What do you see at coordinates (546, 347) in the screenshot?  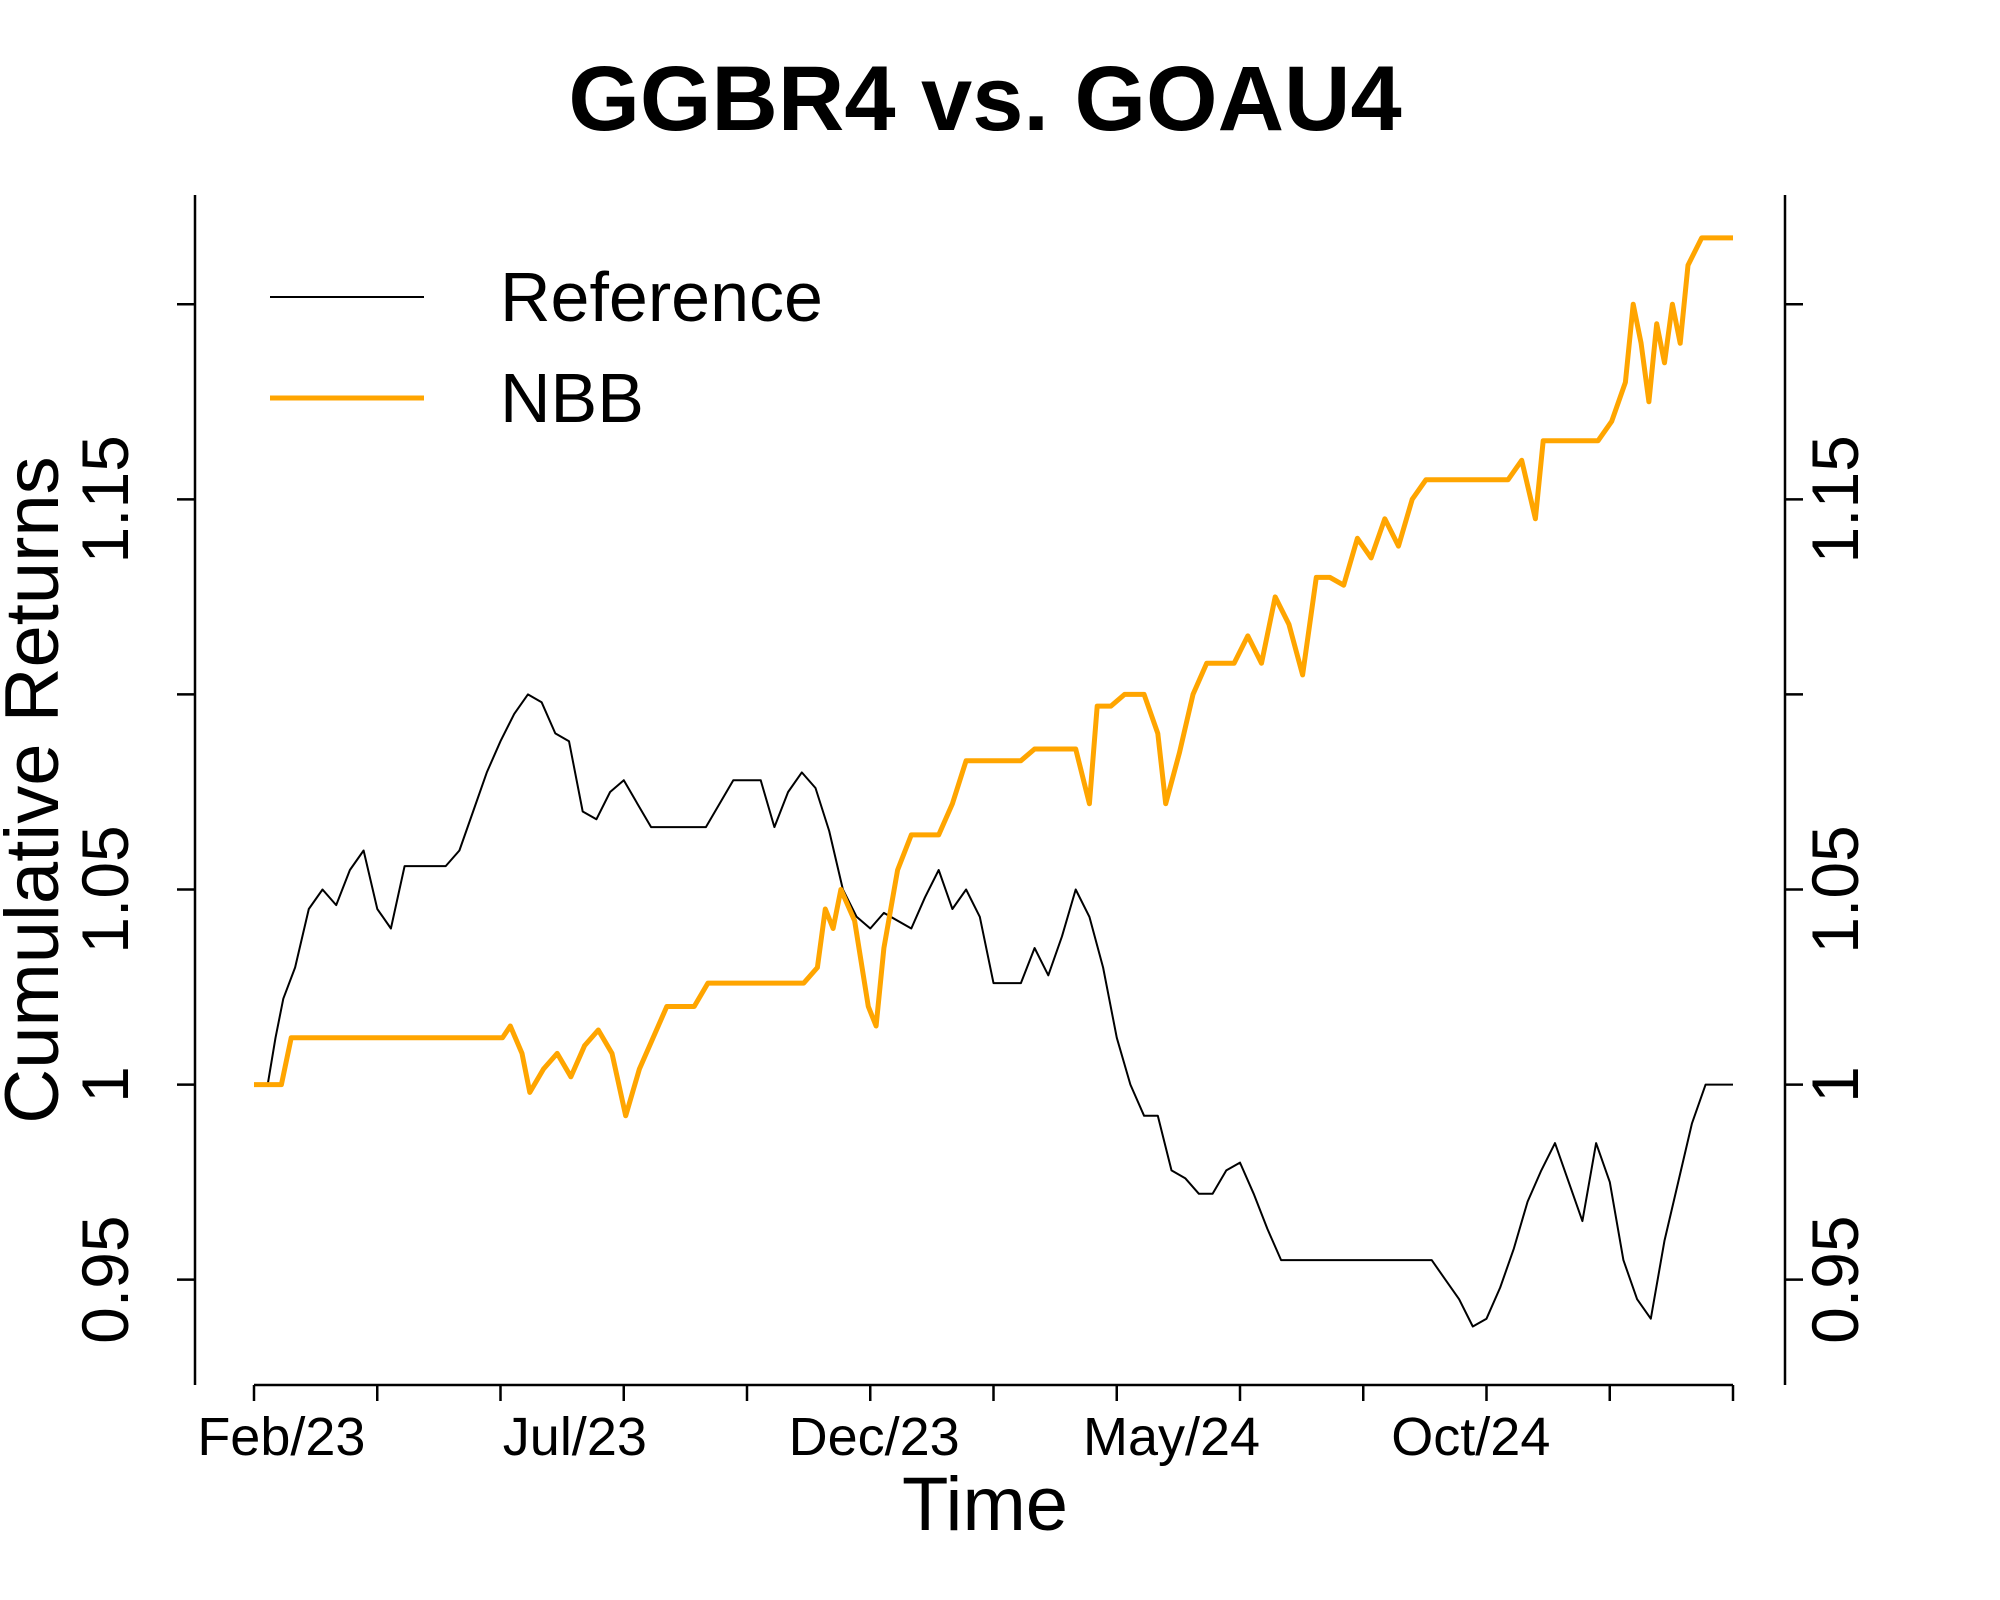 I see `legend: Reference NBB` at bounding box center [546, 347].